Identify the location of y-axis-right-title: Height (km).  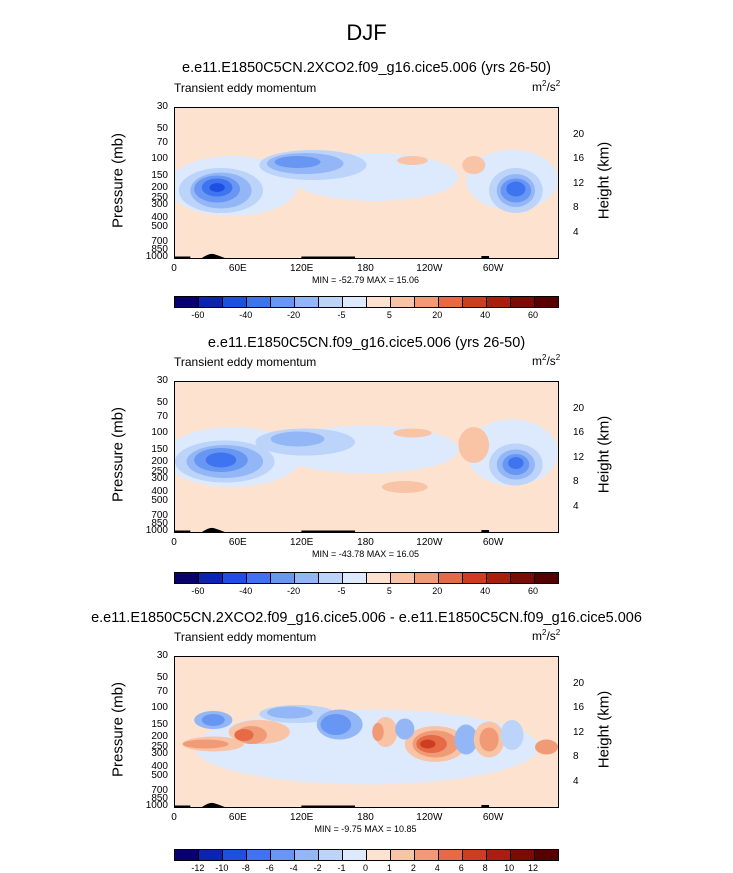
(604, 729).